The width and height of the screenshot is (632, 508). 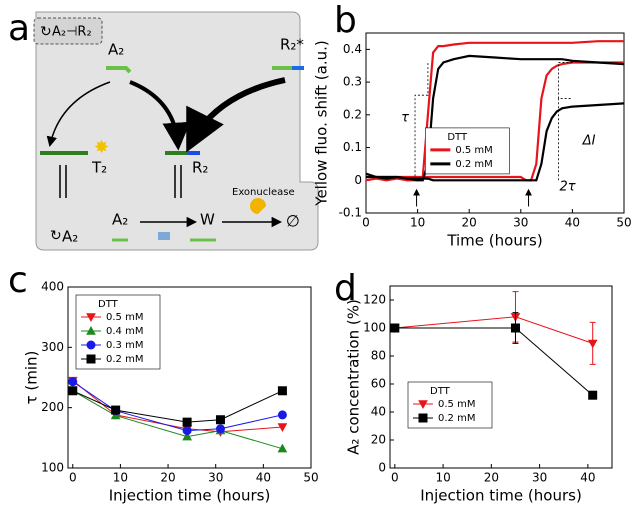 I want to click on panel-label: c, so click(x=18, y=280).